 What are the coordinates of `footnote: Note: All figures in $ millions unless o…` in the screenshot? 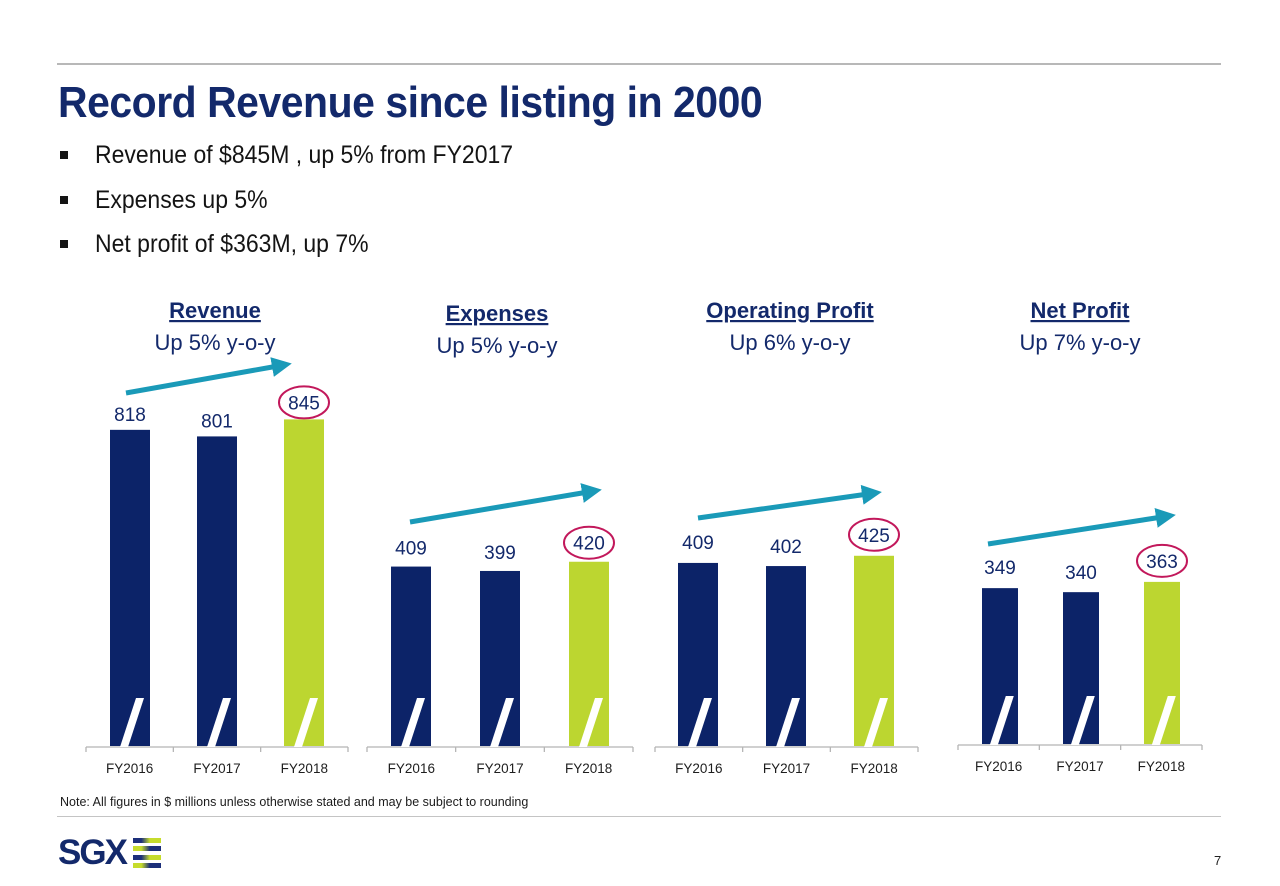 It's located at (294, 802).